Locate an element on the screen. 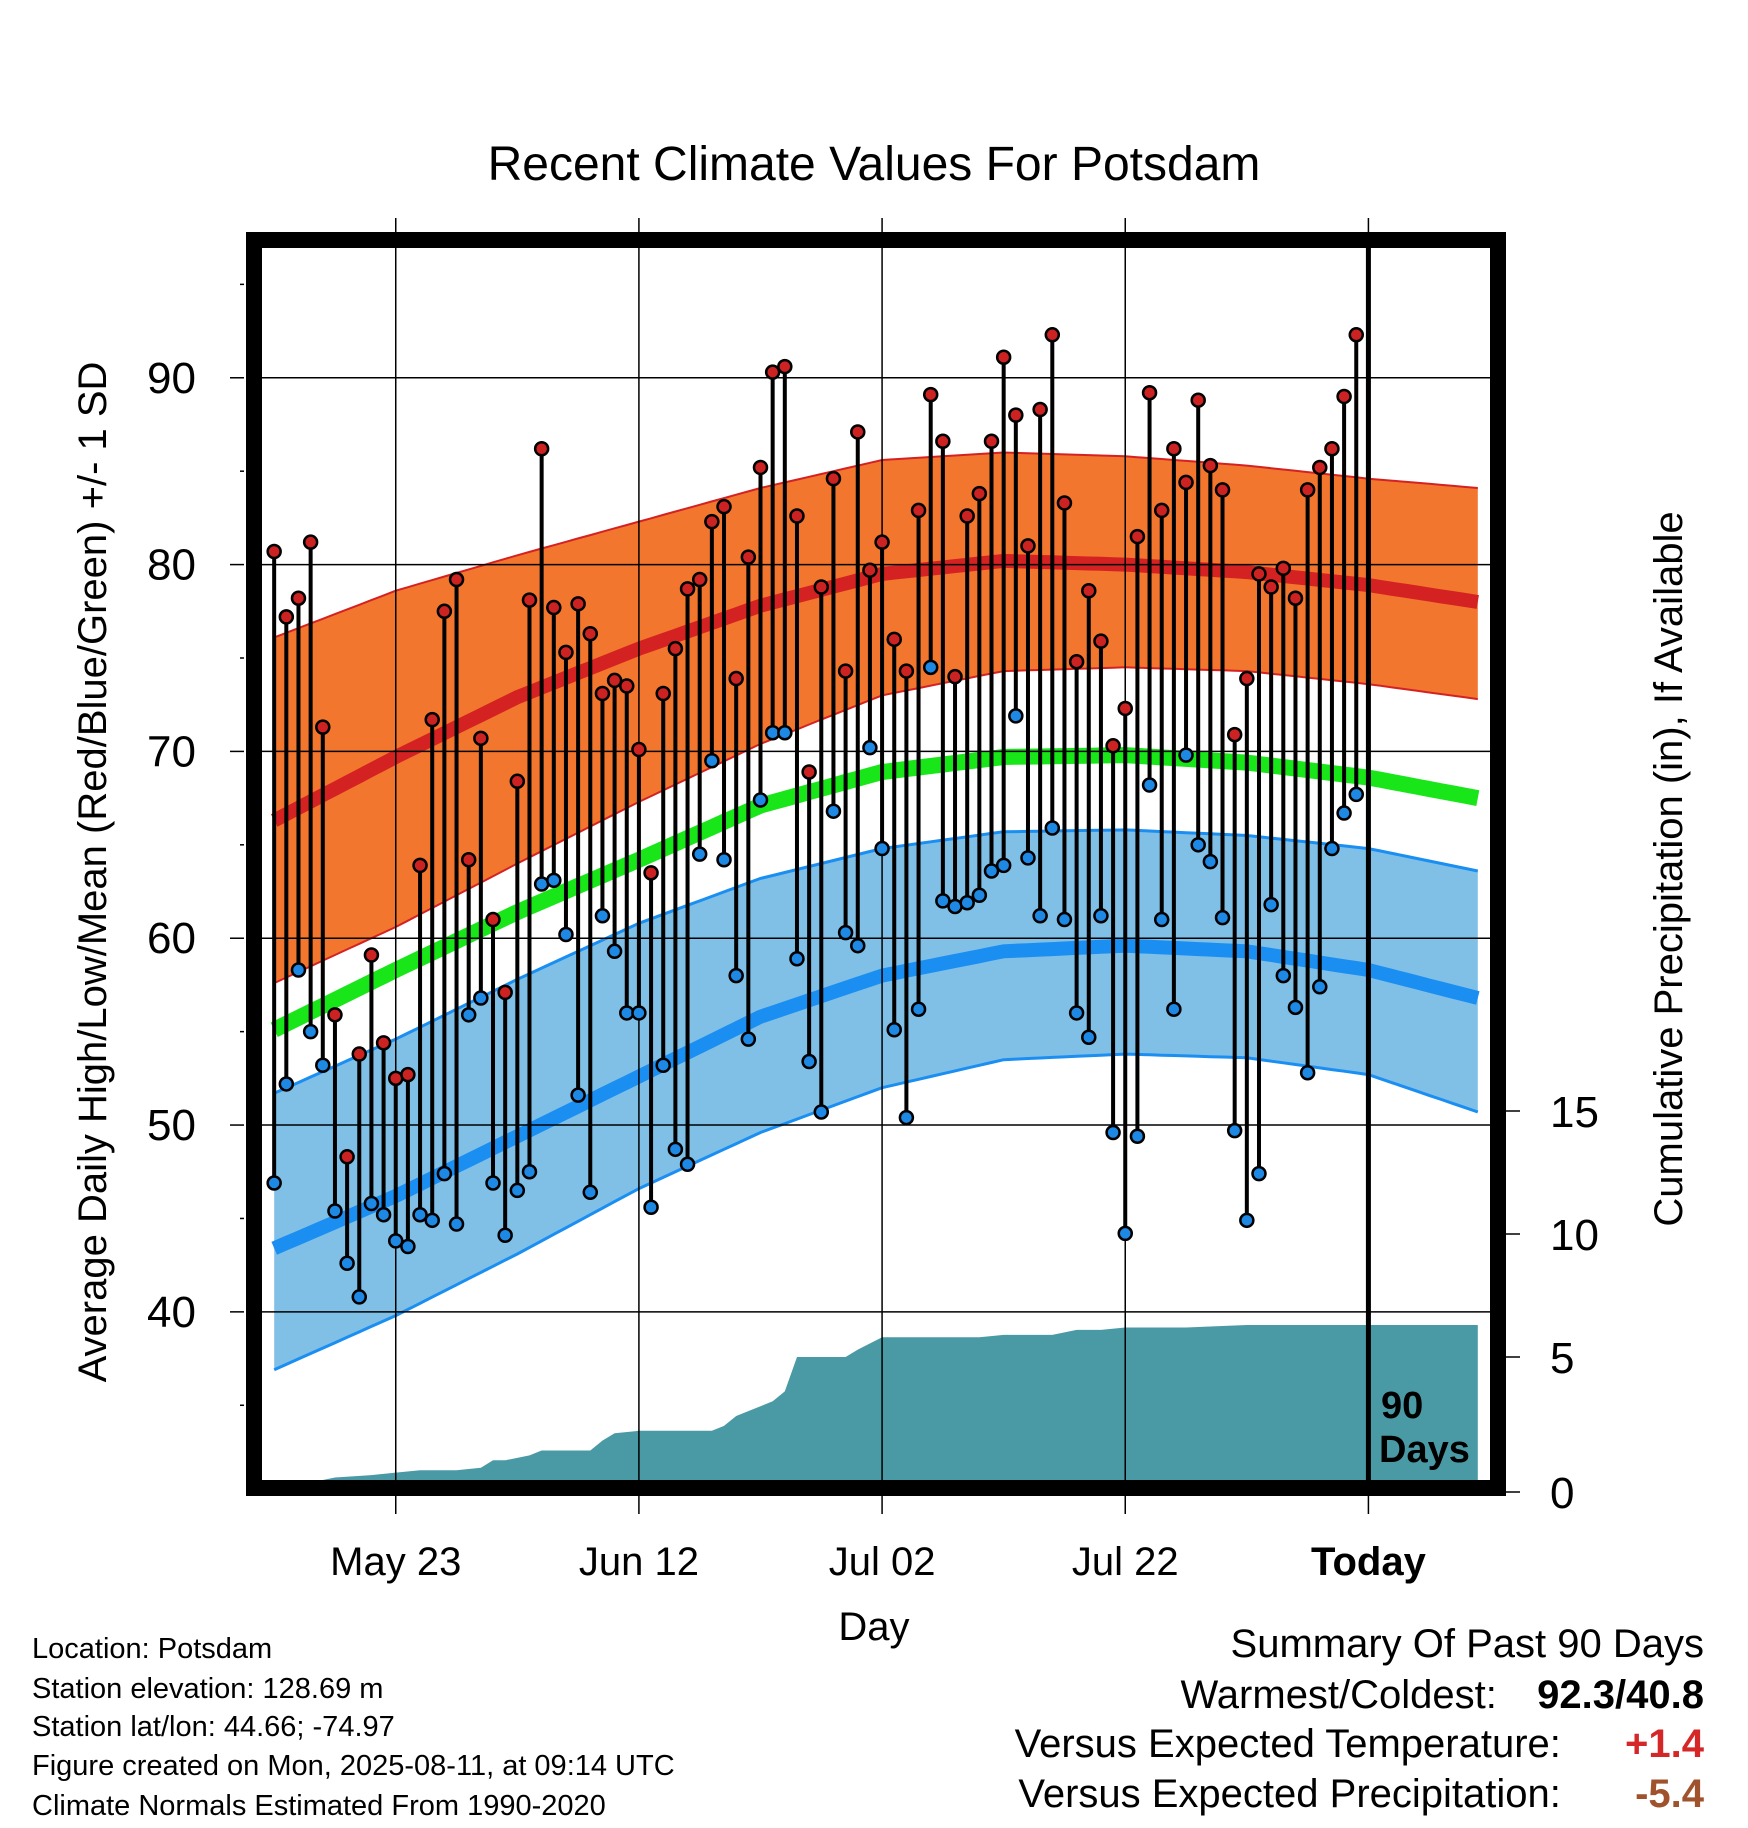 The height and width of the screenshot is (1828, 1748). summary-title: Summary Of Past 90 Days is located at coordinates (1467, 1644).